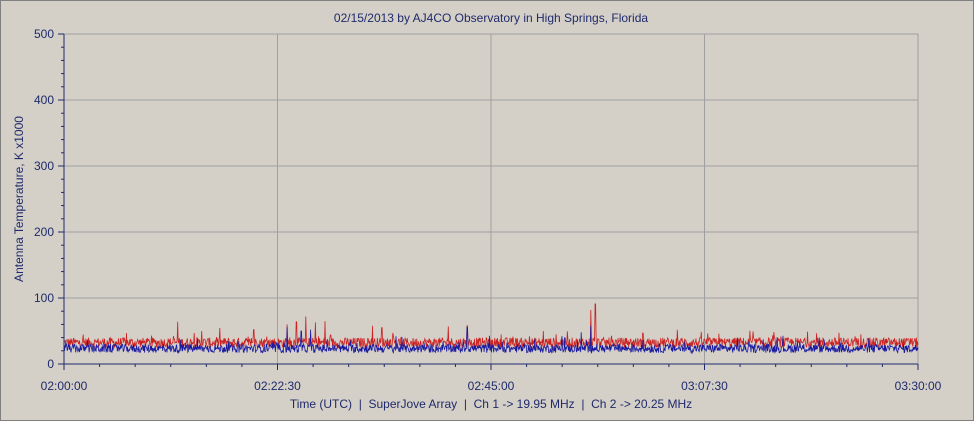 The image size is (974, 421). What do you see at coordinates (44, 298) in the screenshot?
I see `y-tick-label: 100` at bounding box center [44, 298].